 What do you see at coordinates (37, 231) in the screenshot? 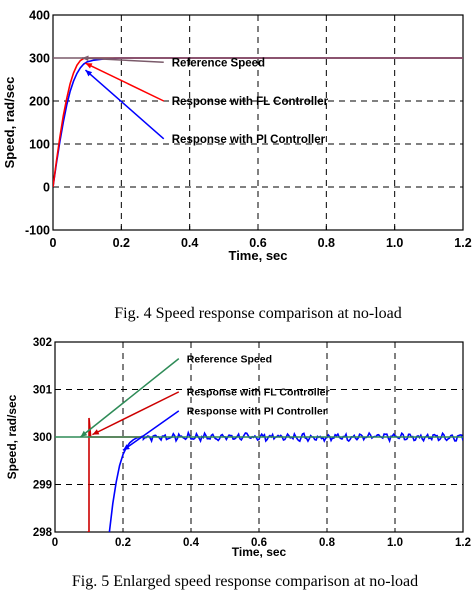
I see `y-tick-label: -100` at bounding box center [37, 231].